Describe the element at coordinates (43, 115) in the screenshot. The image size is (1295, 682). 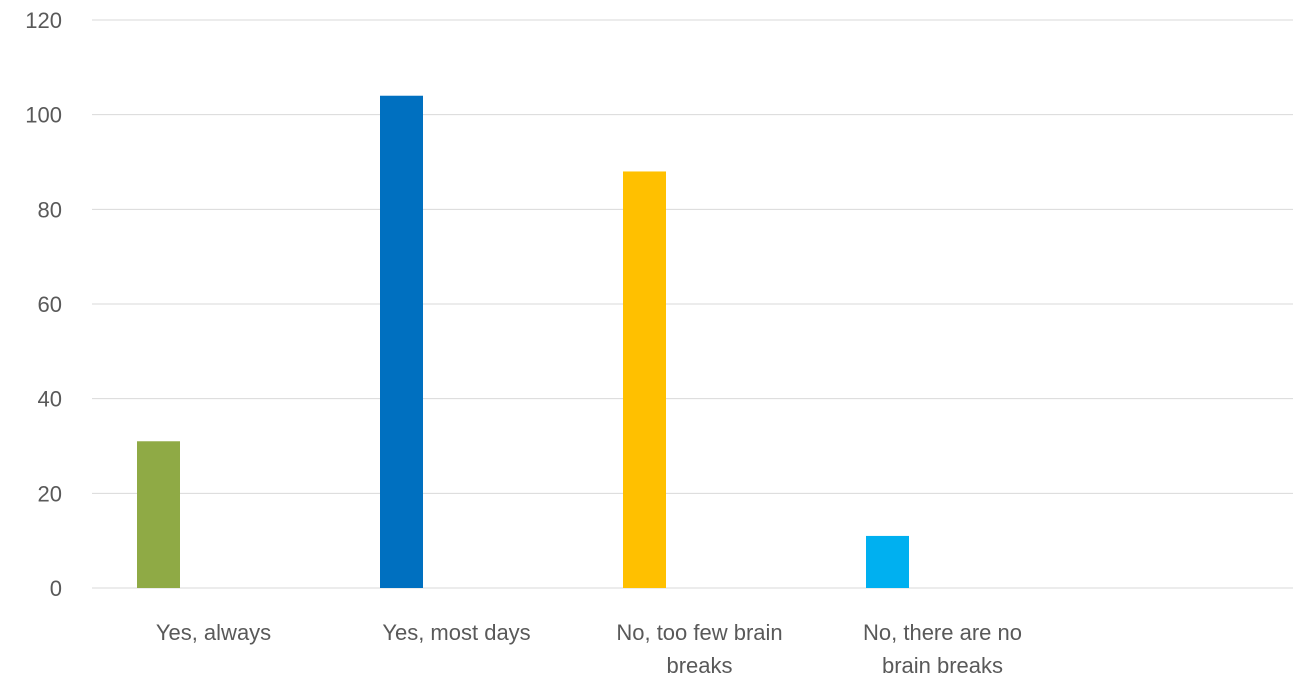
I see `y-tick-label: 100` at that location.